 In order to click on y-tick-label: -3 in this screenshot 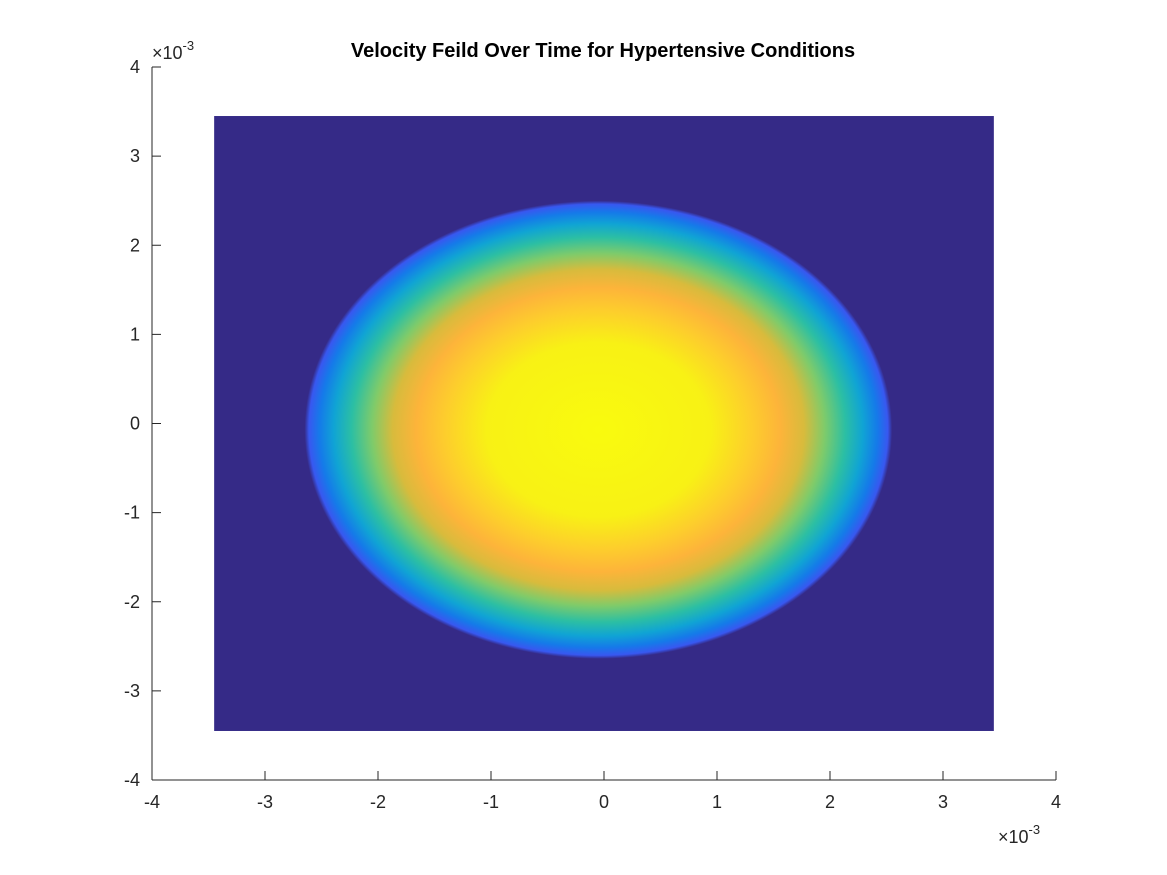, I will do `click(132, 691)`.